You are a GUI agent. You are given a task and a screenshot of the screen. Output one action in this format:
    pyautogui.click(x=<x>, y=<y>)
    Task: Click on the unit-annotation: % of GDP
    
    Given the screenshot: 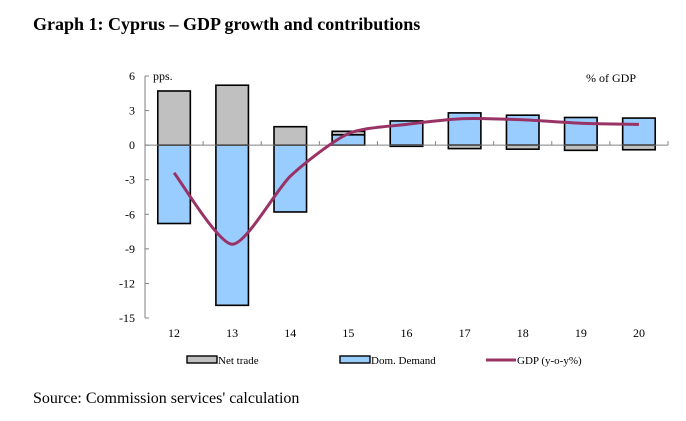 What is the action you would take?
    pyautogui.click(x=611, y=78)
    